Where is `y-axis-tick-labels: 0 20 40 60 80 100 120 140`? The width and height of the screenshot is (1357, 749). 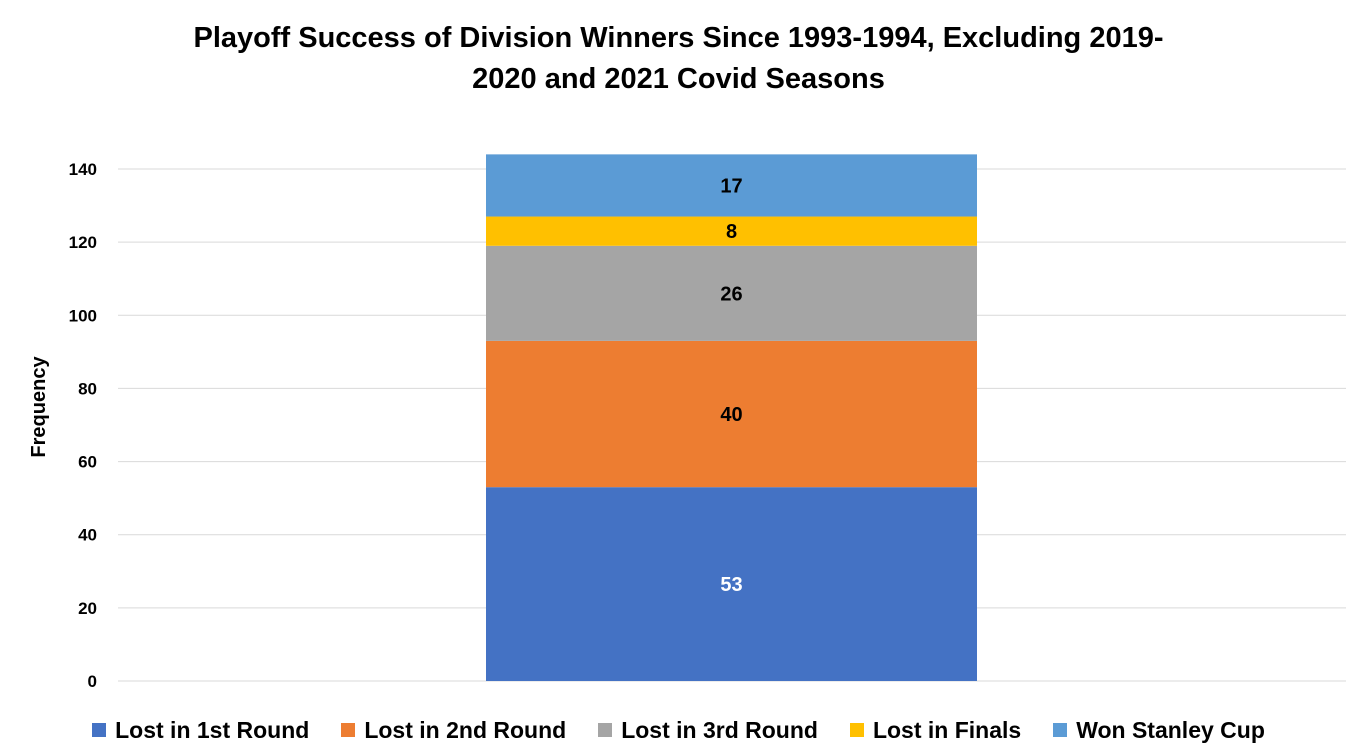
y-axis-tick-labels: 0 20 40 60 80 100 120 140 is located at coordinates (83, 425).